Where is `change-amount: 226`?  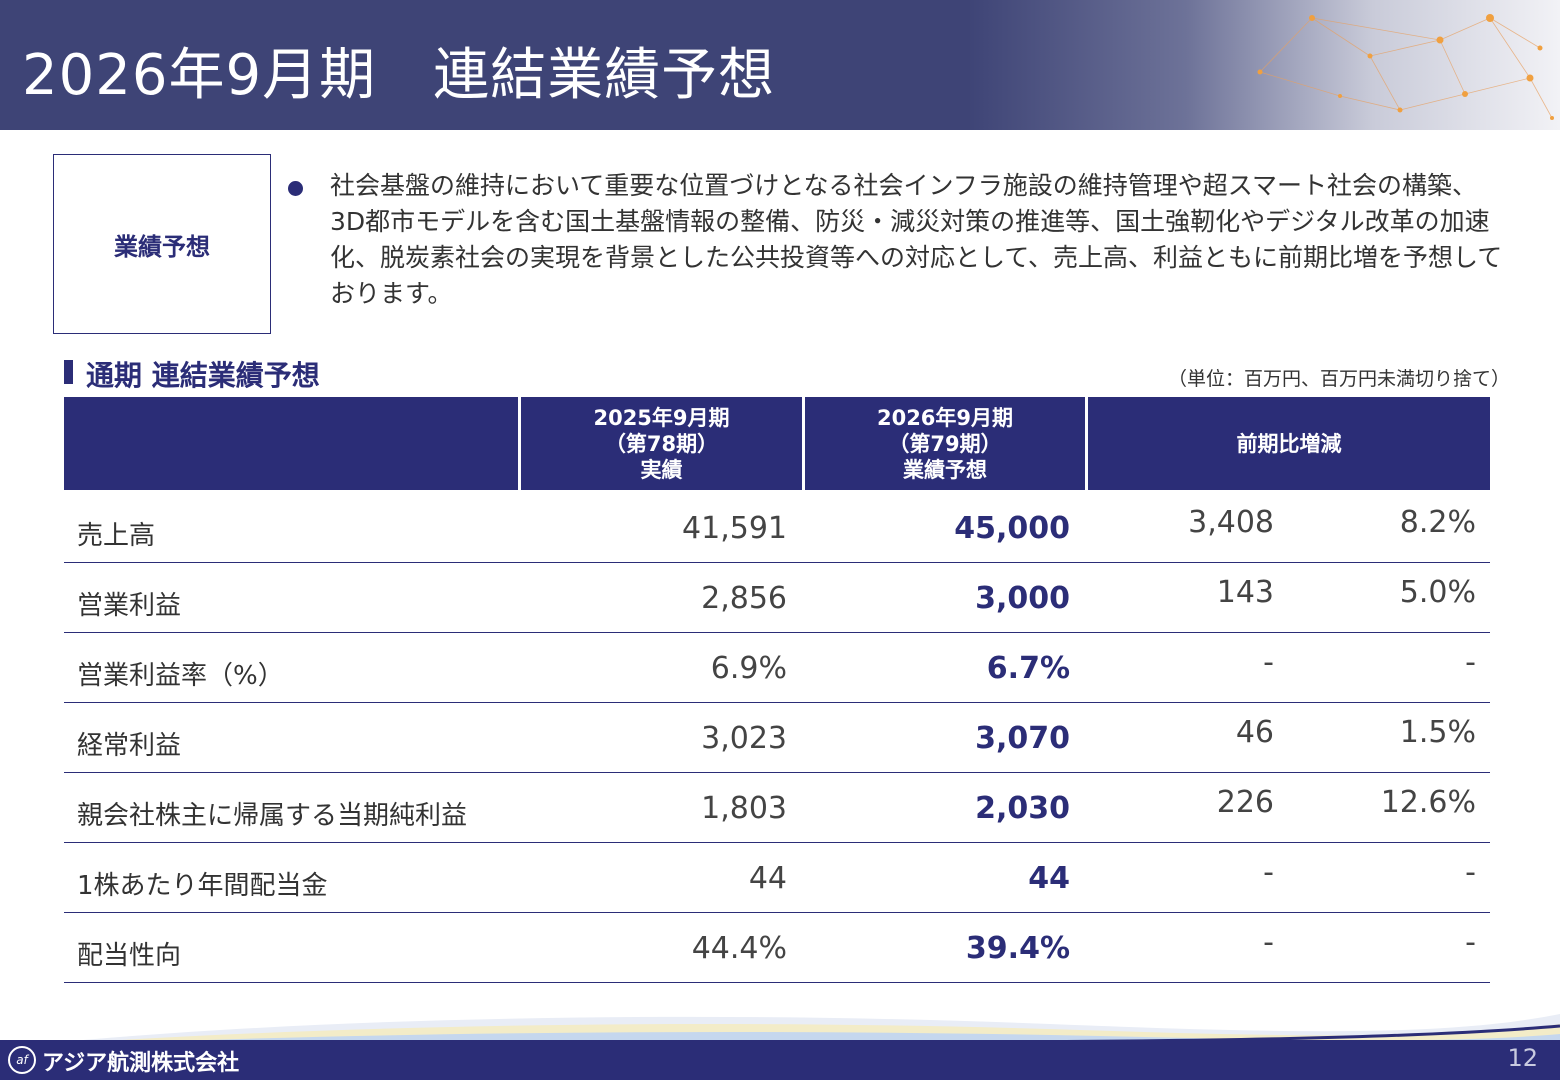
change-amount: 226 is located at coordinates (1245, 802).